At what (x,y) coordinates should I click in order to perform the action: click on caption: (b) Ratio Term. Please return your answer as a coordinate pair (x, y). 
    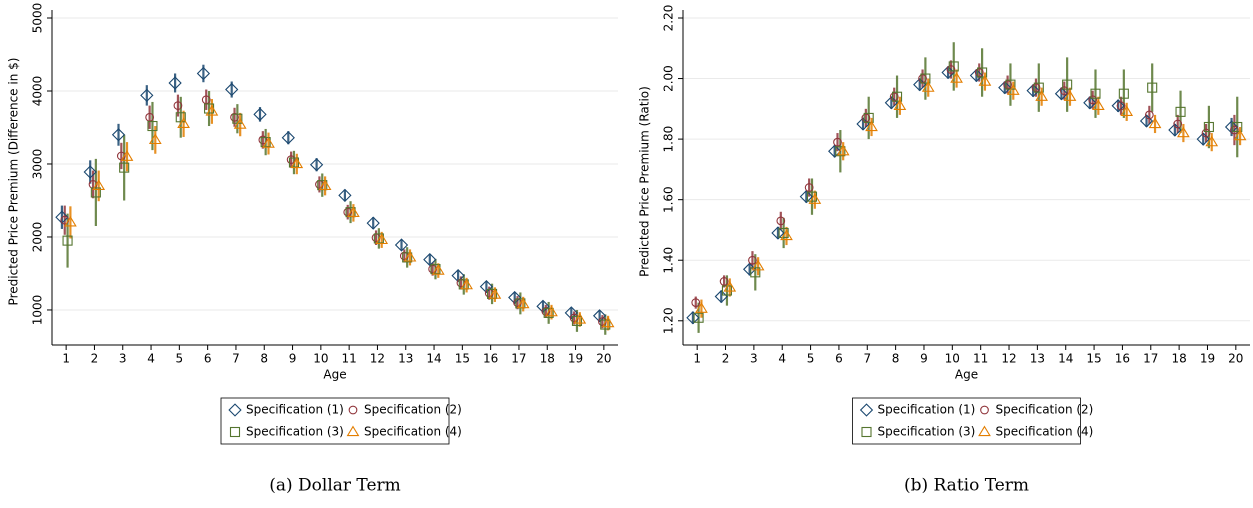
    Looking at the image, I should click on (966, 486).